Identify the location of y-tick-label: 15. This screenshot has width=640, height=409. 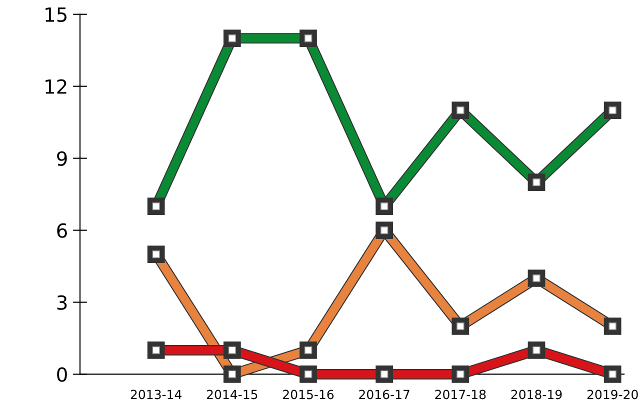
(56, 15).